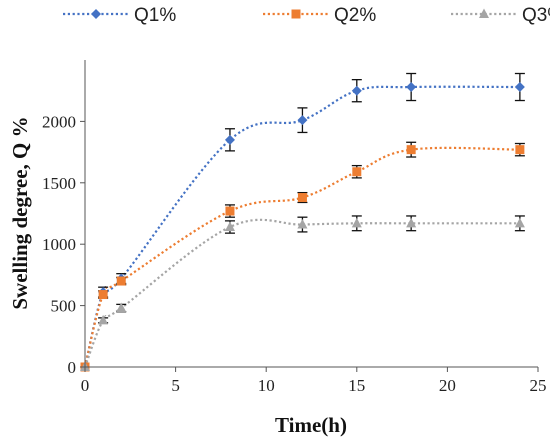  What do you see at coordinates (355, 15) in the screenshot?
I see `legend-label: Q2%` at bounding box center [355, 15].